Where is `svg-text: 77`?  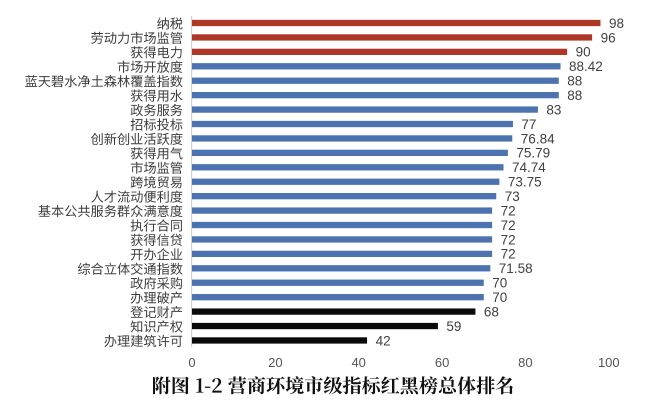
svg-text: 77 is located at coordinates (528, 124).